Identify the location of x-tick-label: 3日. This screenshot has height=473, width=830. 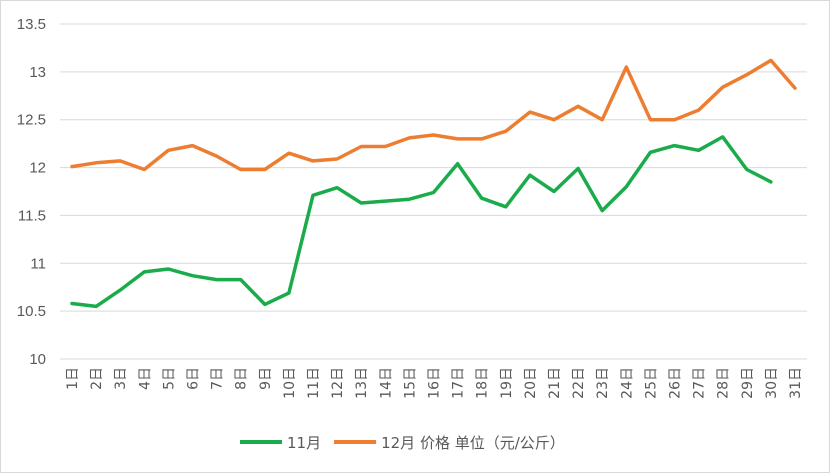
(121, 378).